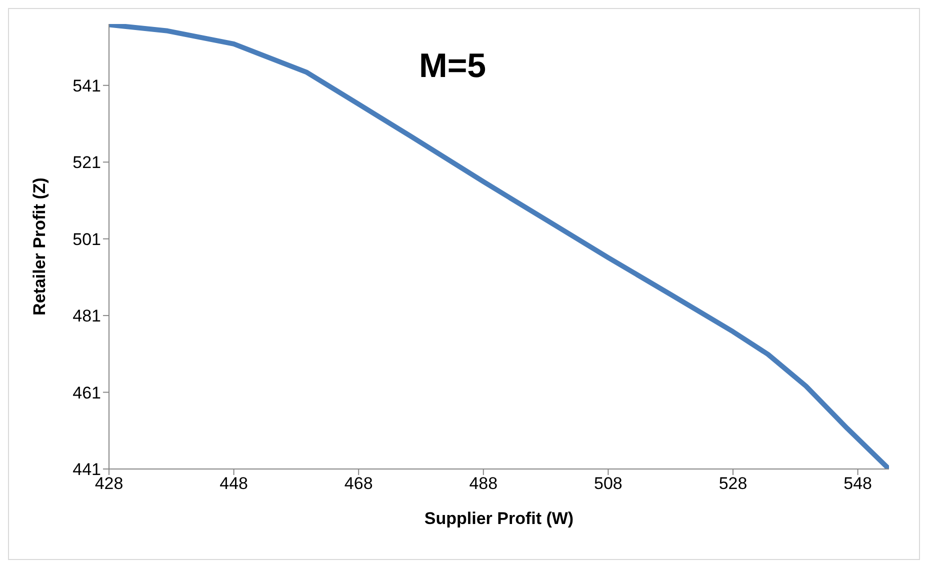  Describe the element at coordinates (234, 484) in the screenshot. I see `x-tick-label: 448` at that location.